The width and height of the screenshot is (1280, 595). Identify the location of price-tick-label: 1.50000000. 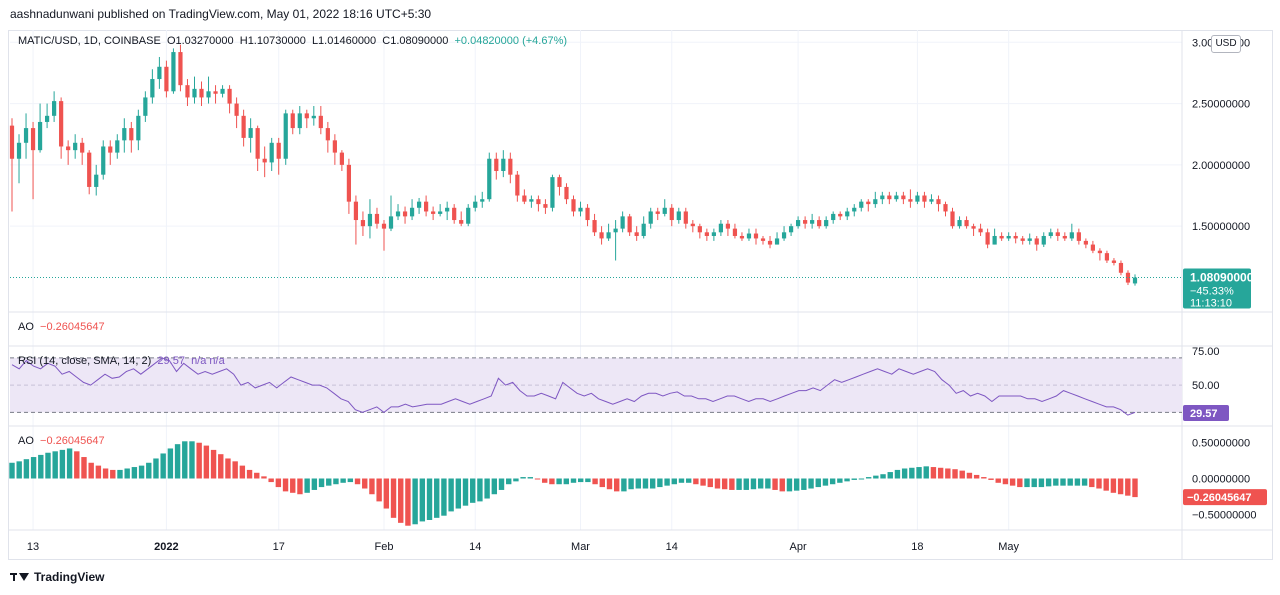
(1221, 227).